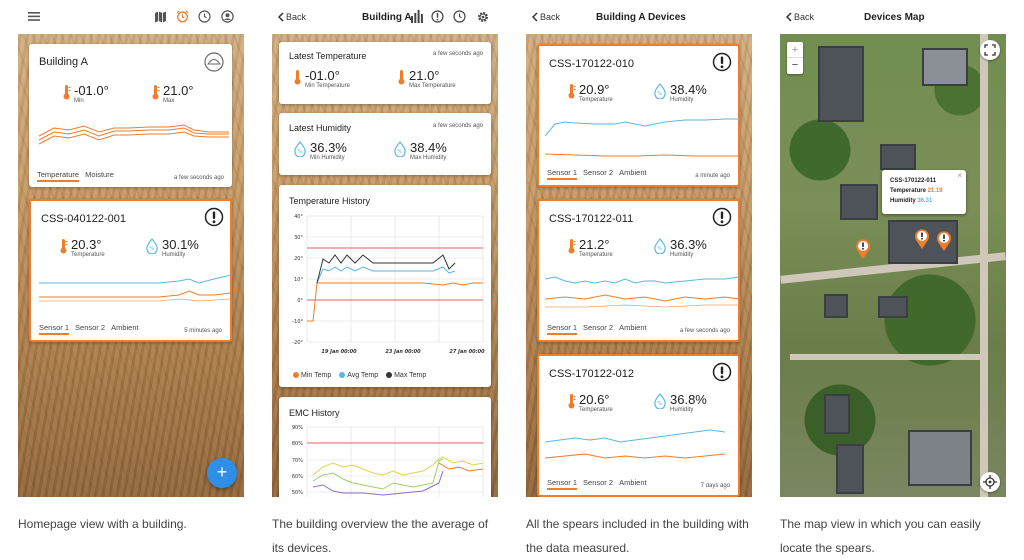 Image resolution: width=1024 pixels, height=560 pixels. Describe the element at coordinates (58, 176) in the screenshot. I see `tab-temperature: Temperature` at that location.